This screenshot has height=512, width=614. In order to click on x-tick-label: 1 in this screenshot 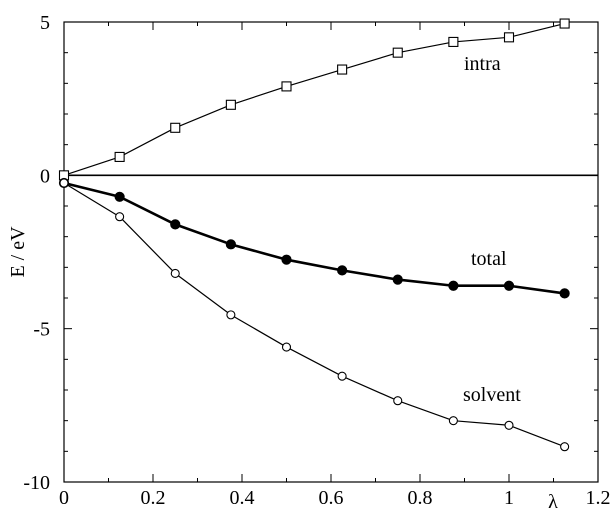, I will do `click(509, 498)`.